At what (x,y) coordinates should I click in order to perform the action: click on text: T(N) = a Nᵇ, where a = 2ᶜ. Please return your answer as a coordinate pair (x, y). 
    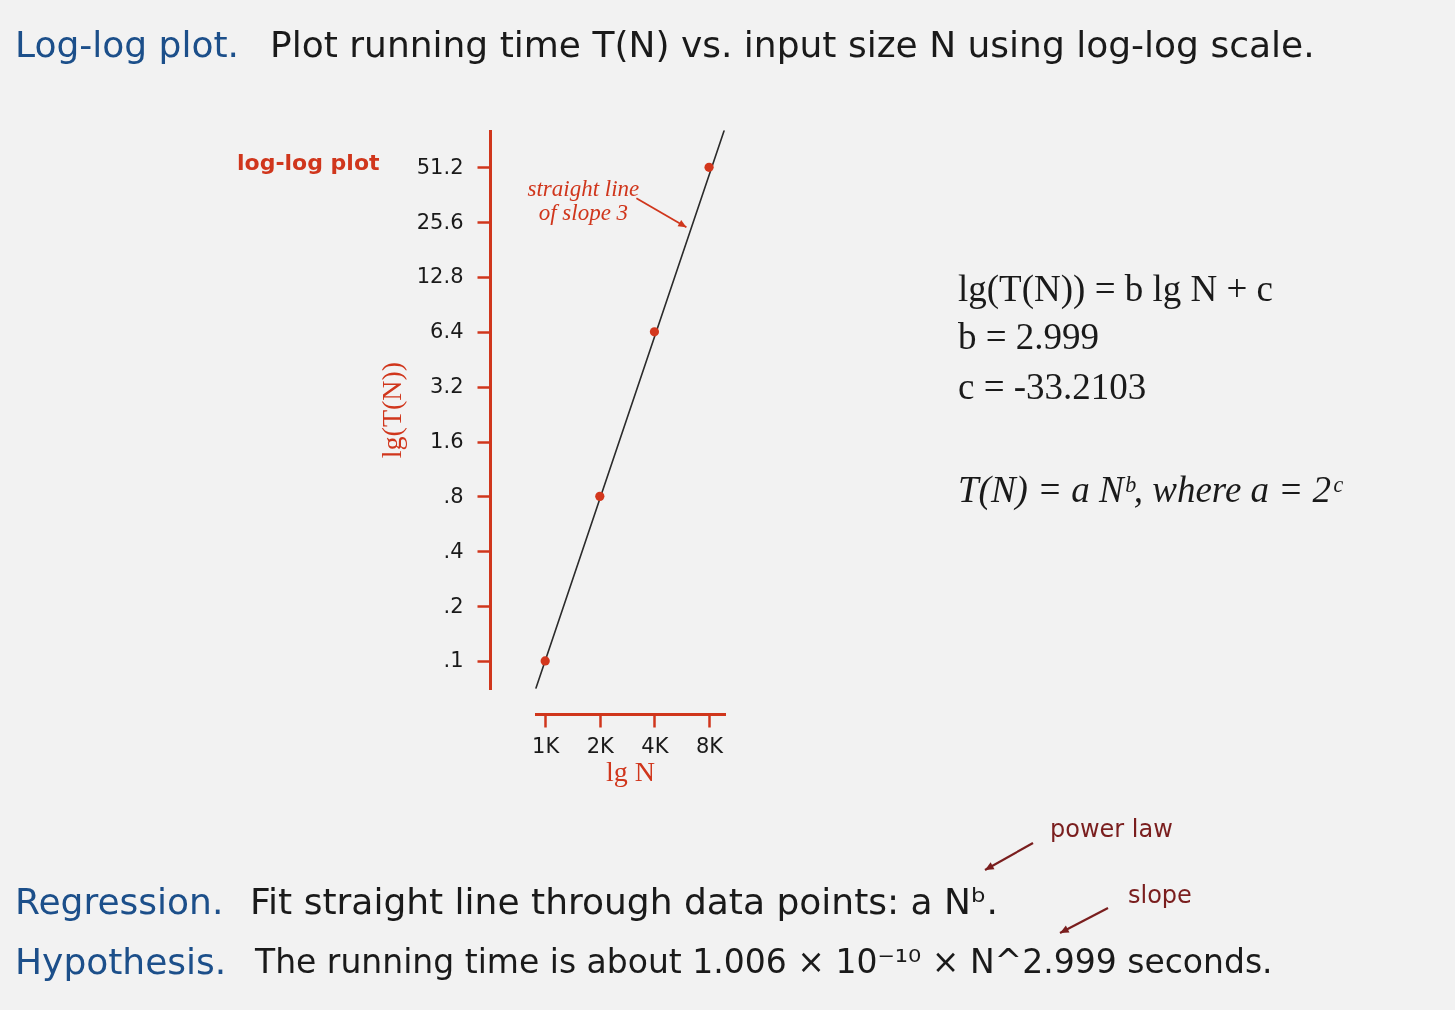
    Looking at the image, I should click on (1151, 490).